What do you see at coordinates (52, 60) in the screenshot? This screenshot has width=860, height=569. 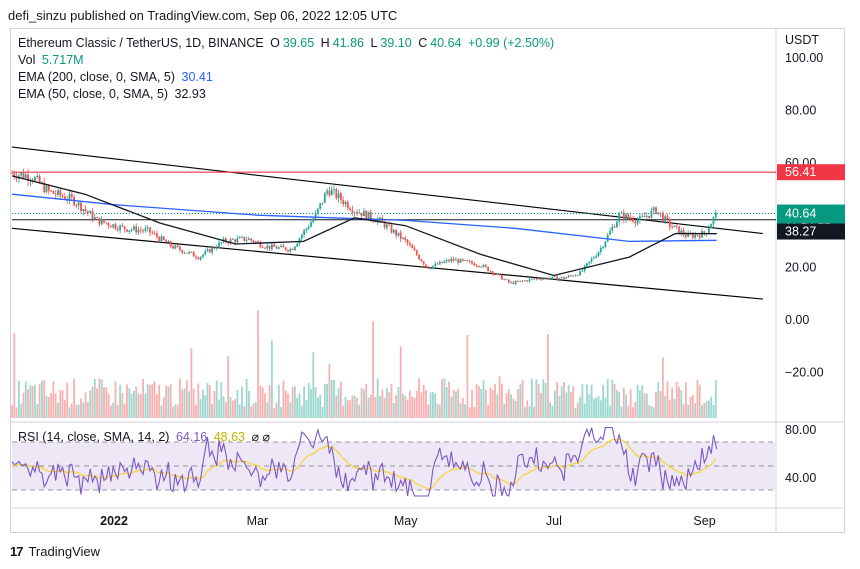 I see `volume-legend: Vol 5.717M` at bounding box center [52, 60].